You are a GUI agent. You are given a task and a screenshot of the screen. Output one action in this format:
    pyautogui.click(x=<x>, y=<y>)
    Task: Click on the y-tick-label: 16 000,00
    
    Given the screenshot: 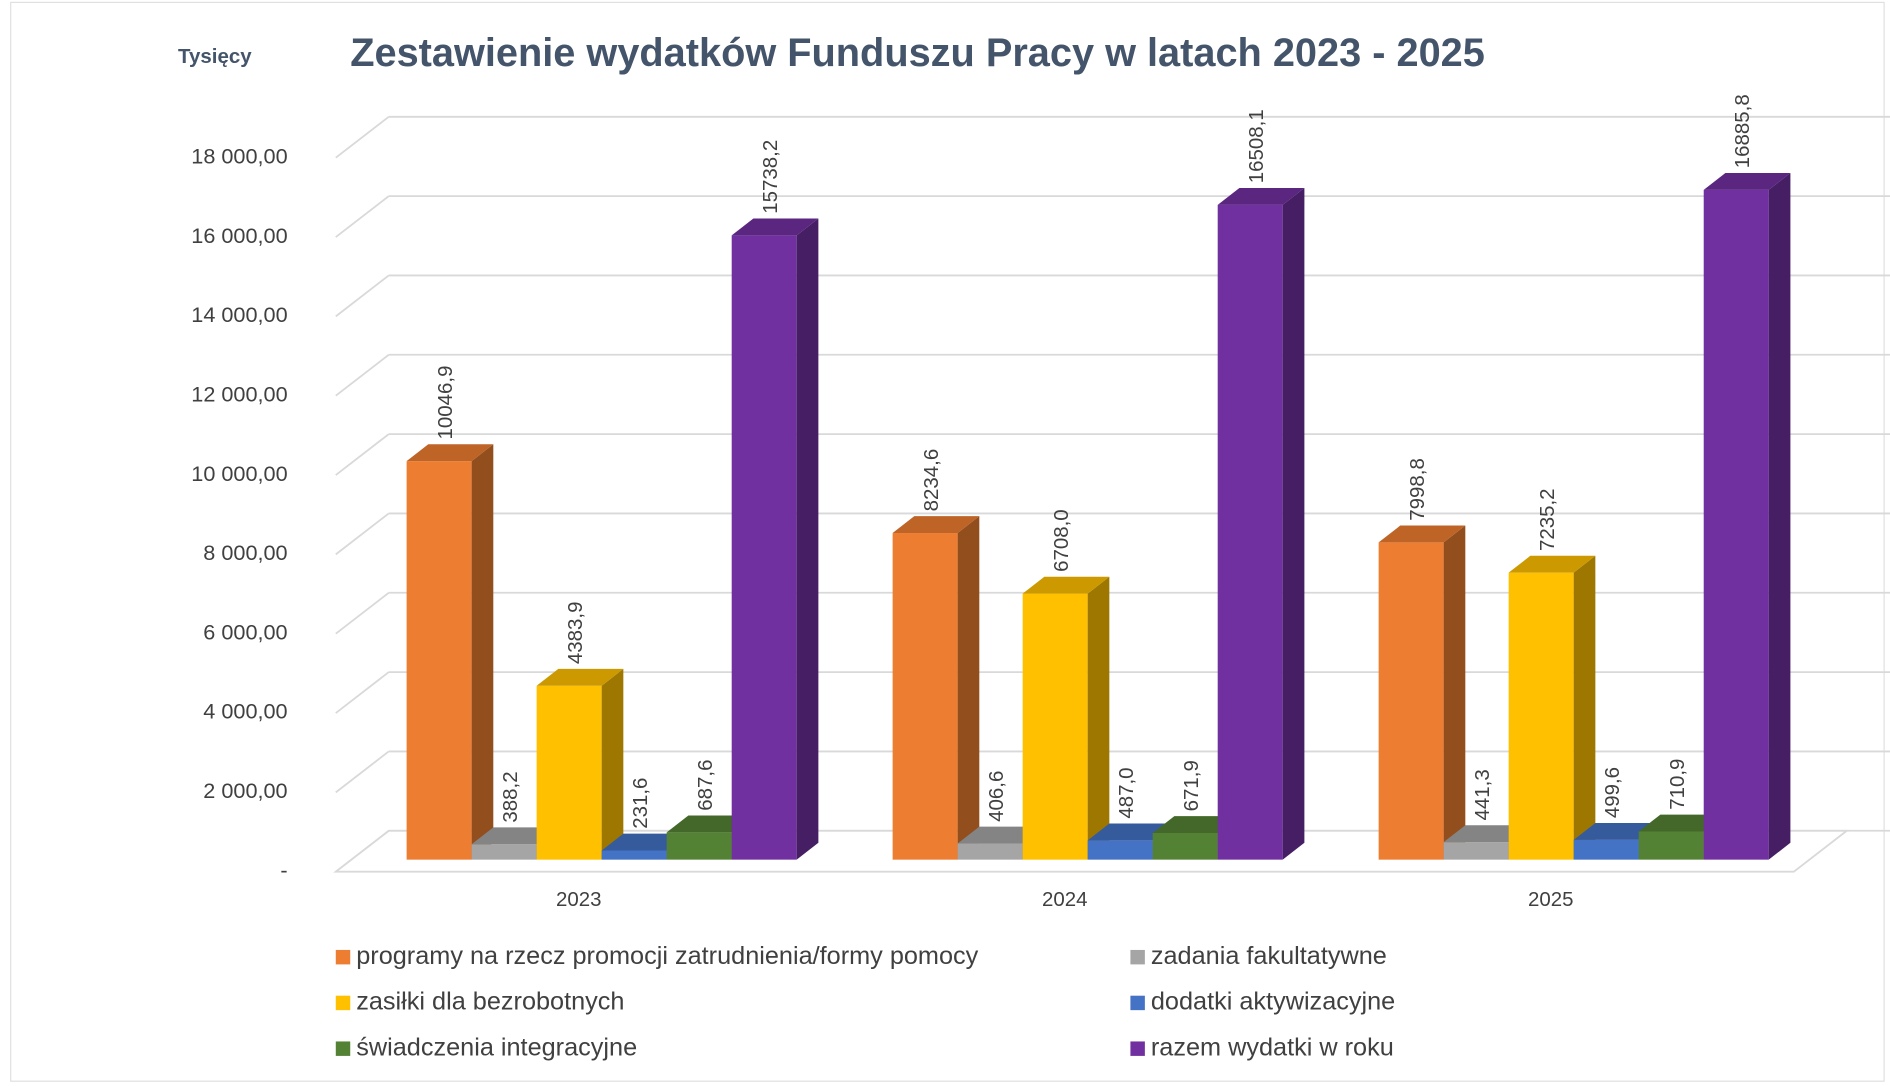 What is the action you would take?
    pyautogui.click(x=239, y=235)
    